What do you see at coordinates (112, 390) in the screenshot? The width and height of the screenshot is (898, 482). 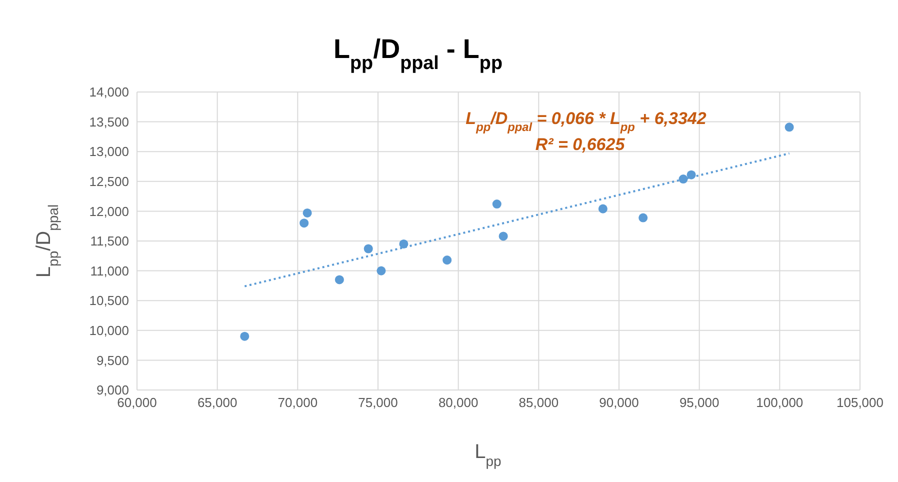 I see `y-tick-label: 9,000` at bounding box center [112, 390].